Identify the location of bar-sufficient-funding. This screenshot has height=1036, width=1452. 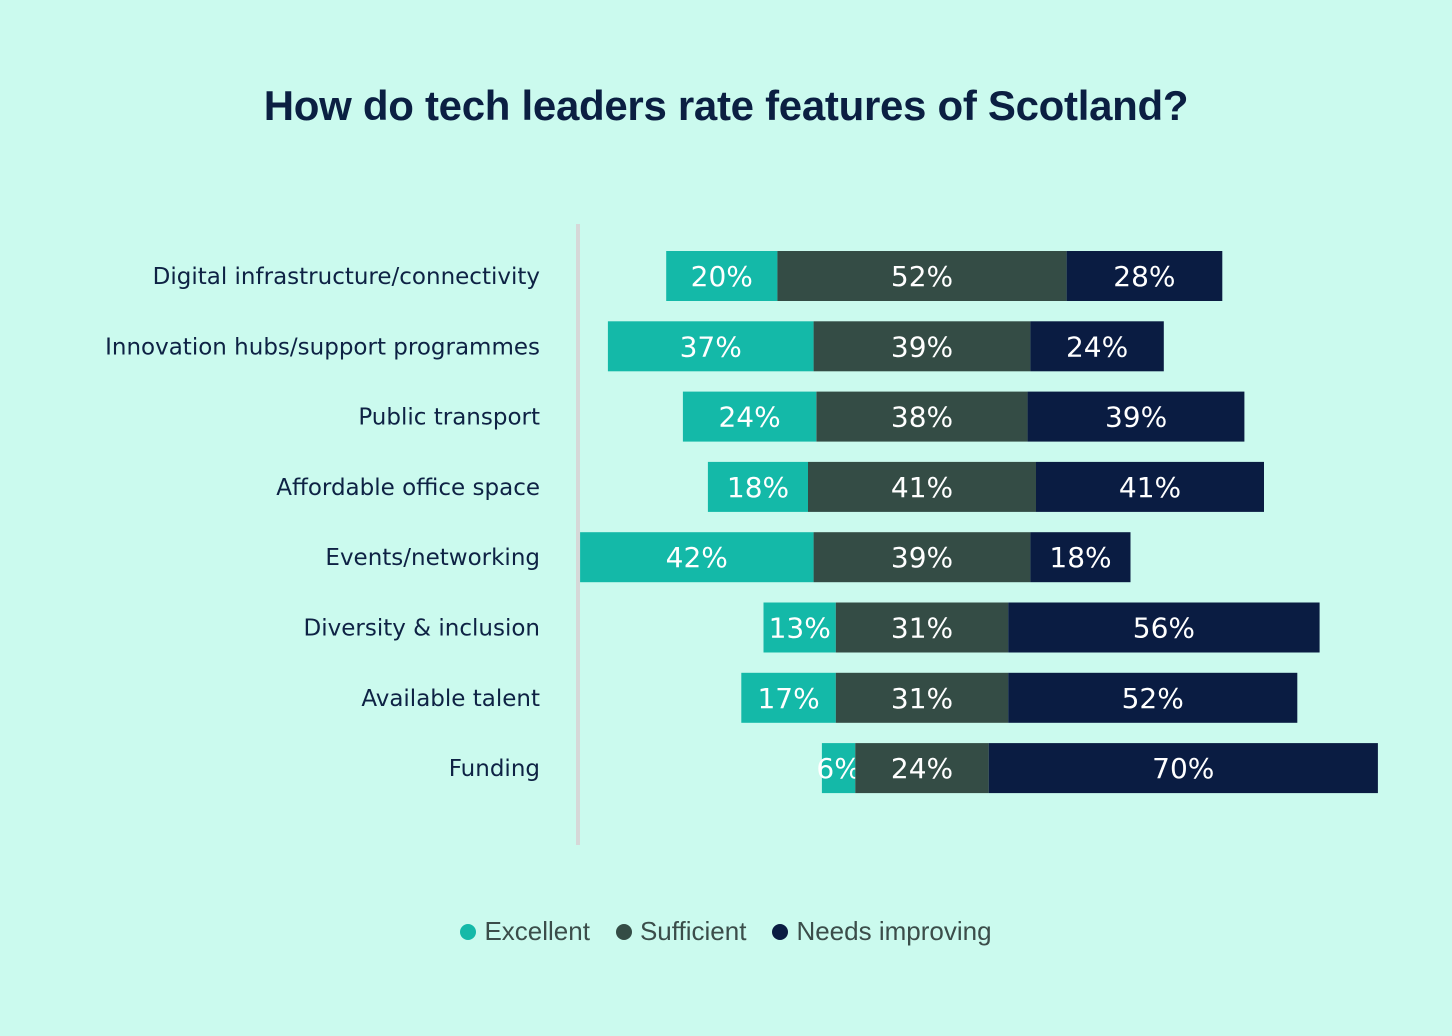
(922, 768).